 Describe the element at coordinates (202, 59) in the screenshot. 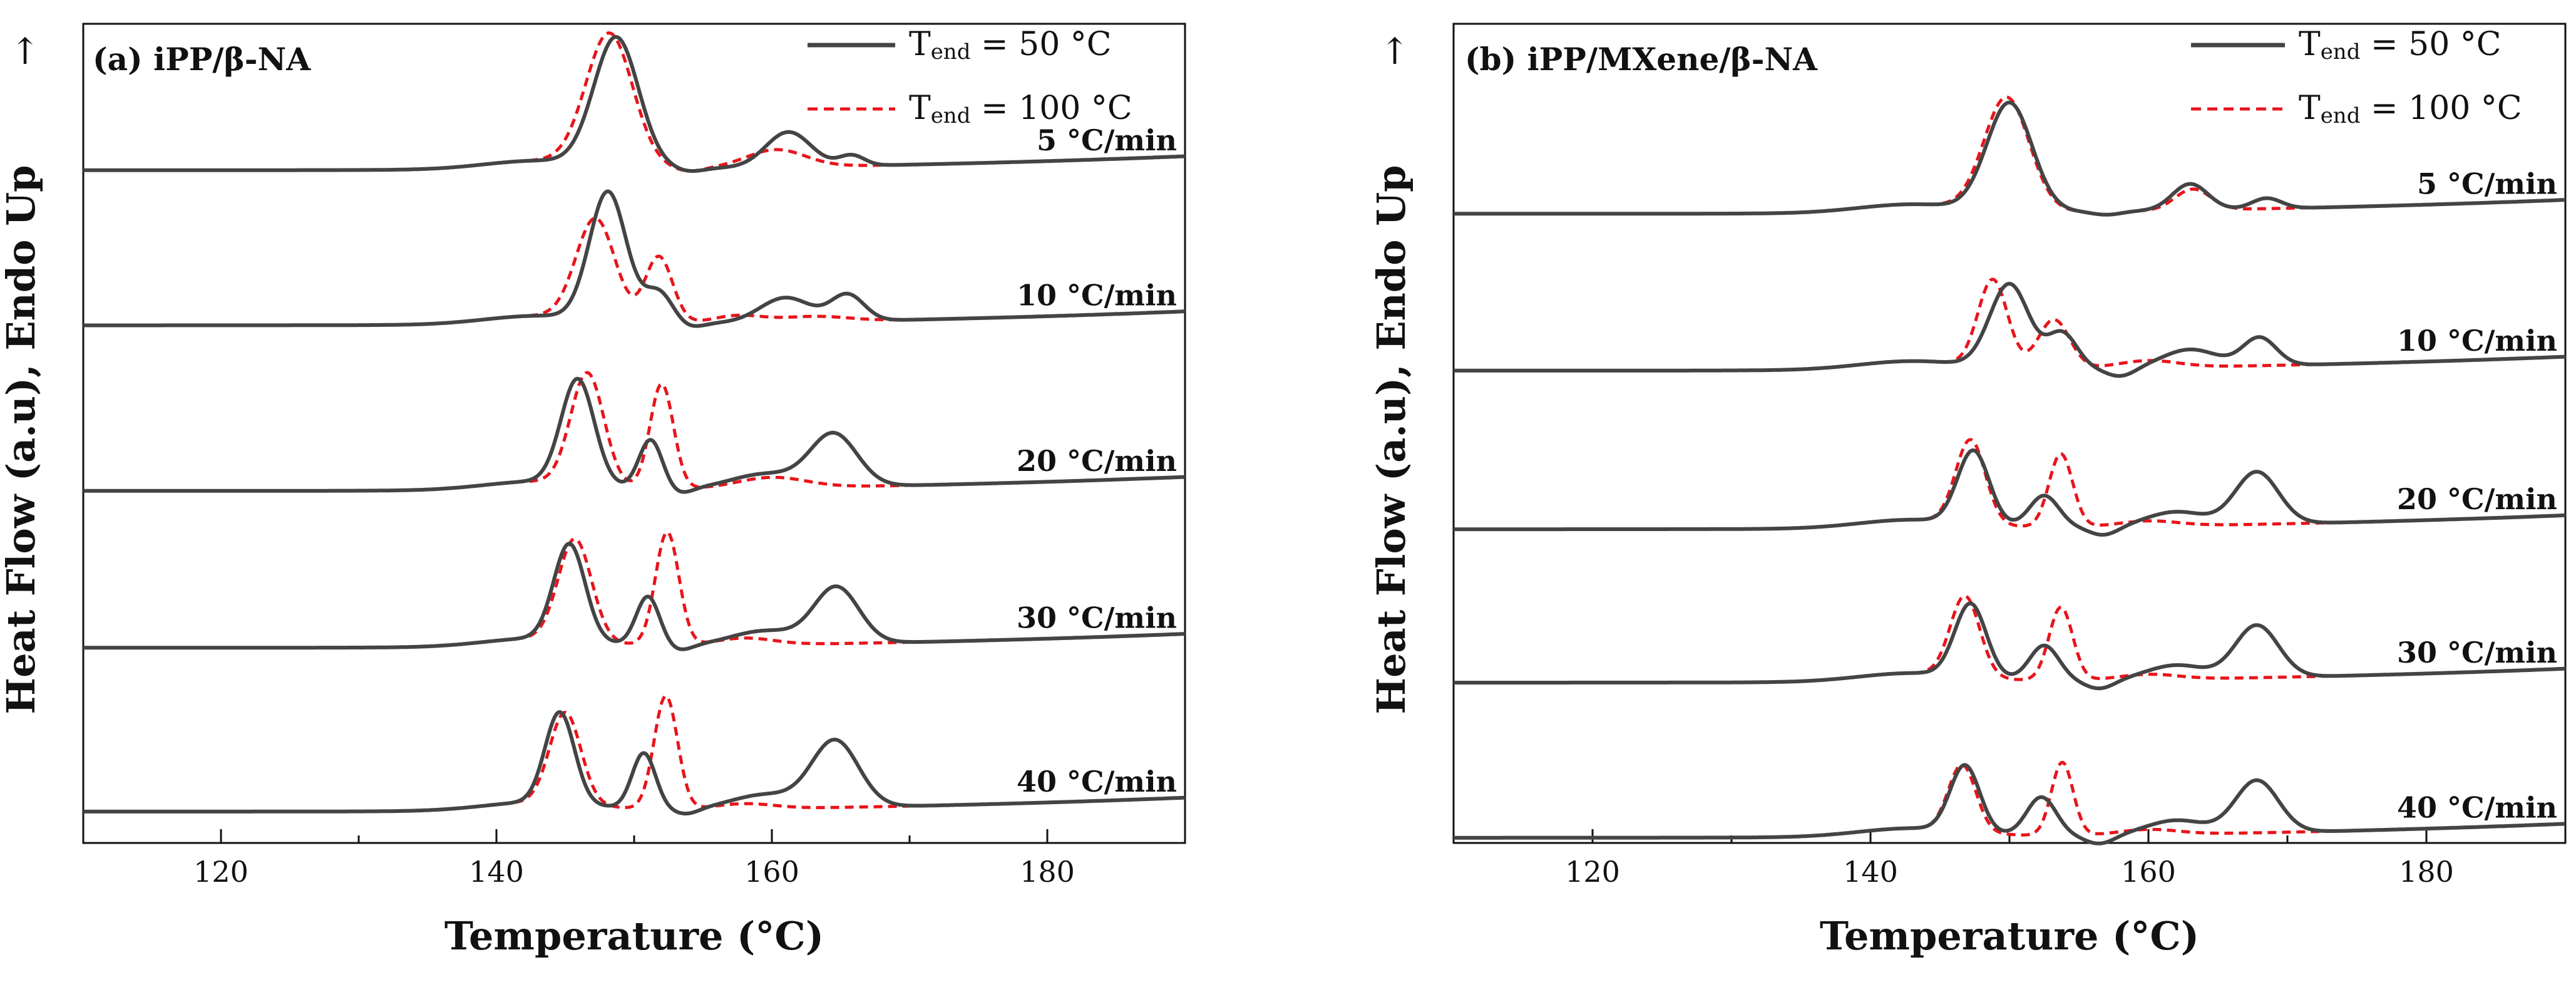

I see `panel-label: (a) iPP/β-NA` at that location.